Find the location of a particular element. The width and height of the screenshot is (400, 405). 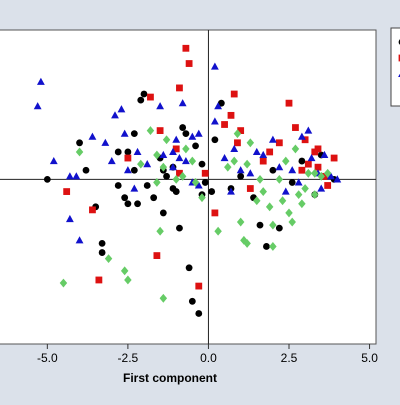

x-tick-label: -2.5 is located at coordinates (128, 358).